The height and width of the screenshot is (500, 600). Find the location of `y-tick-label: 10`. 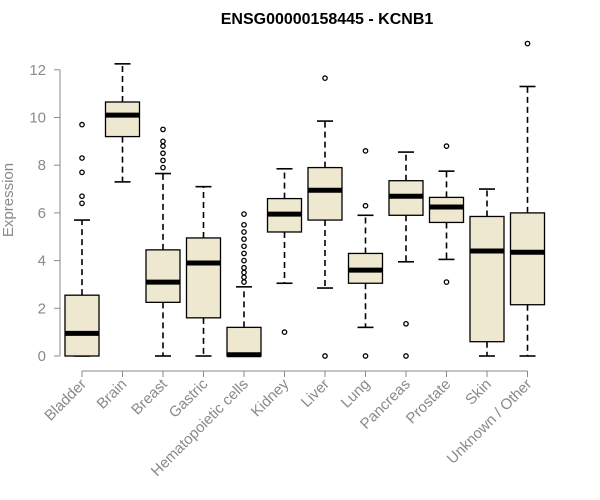

y-tick-label: 10 is located at coordinates (37, 118).